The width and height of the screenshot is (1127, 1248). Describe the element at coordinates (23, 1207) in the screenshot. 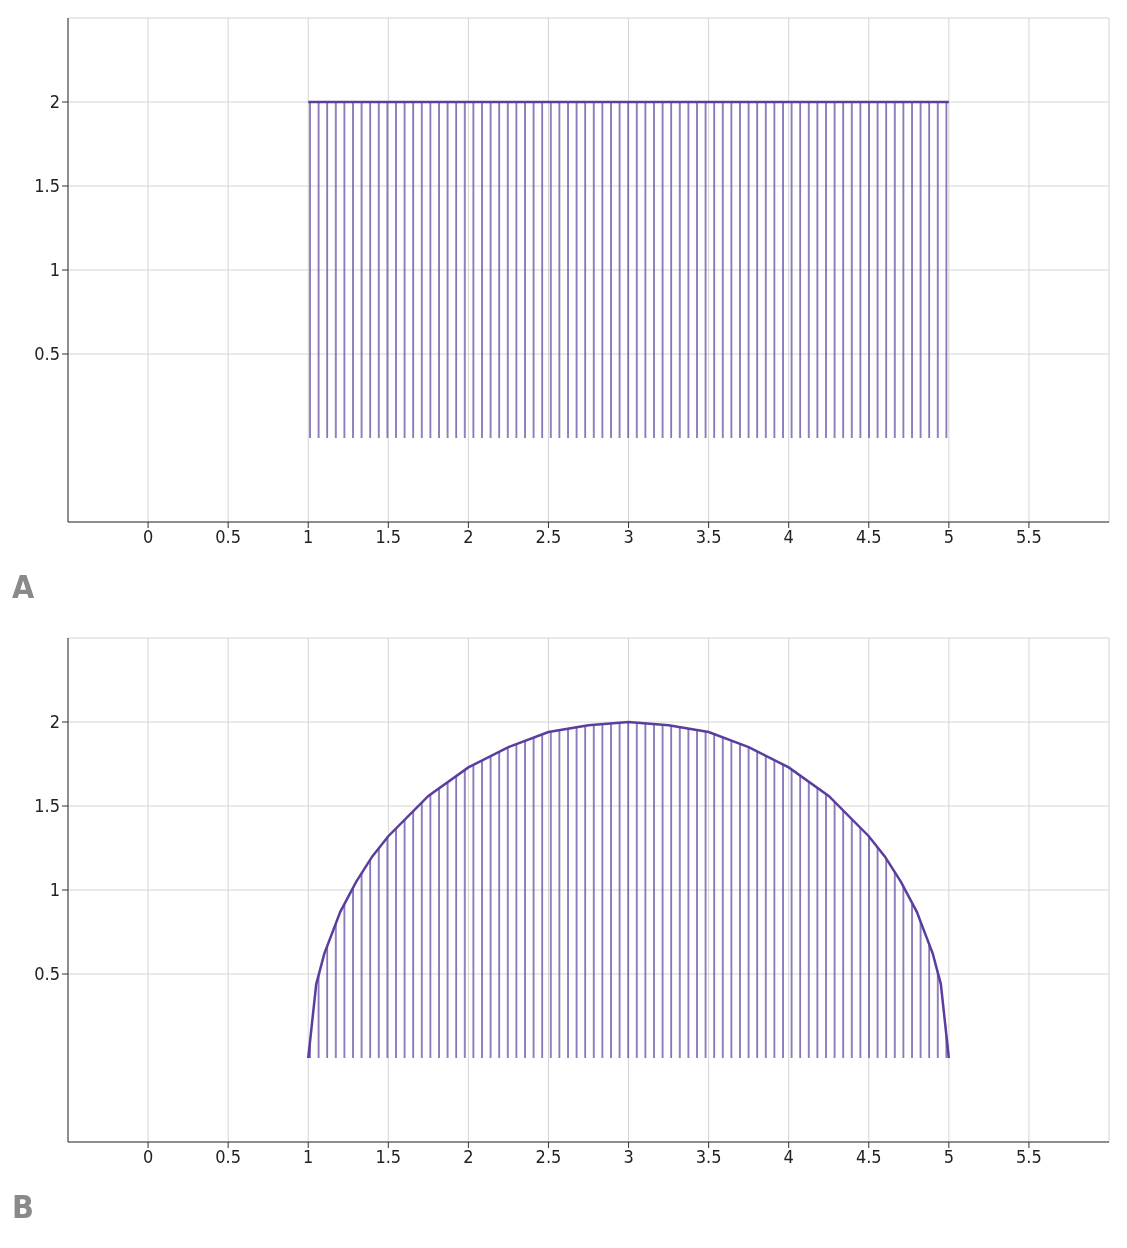

I see `text: B` at that location.